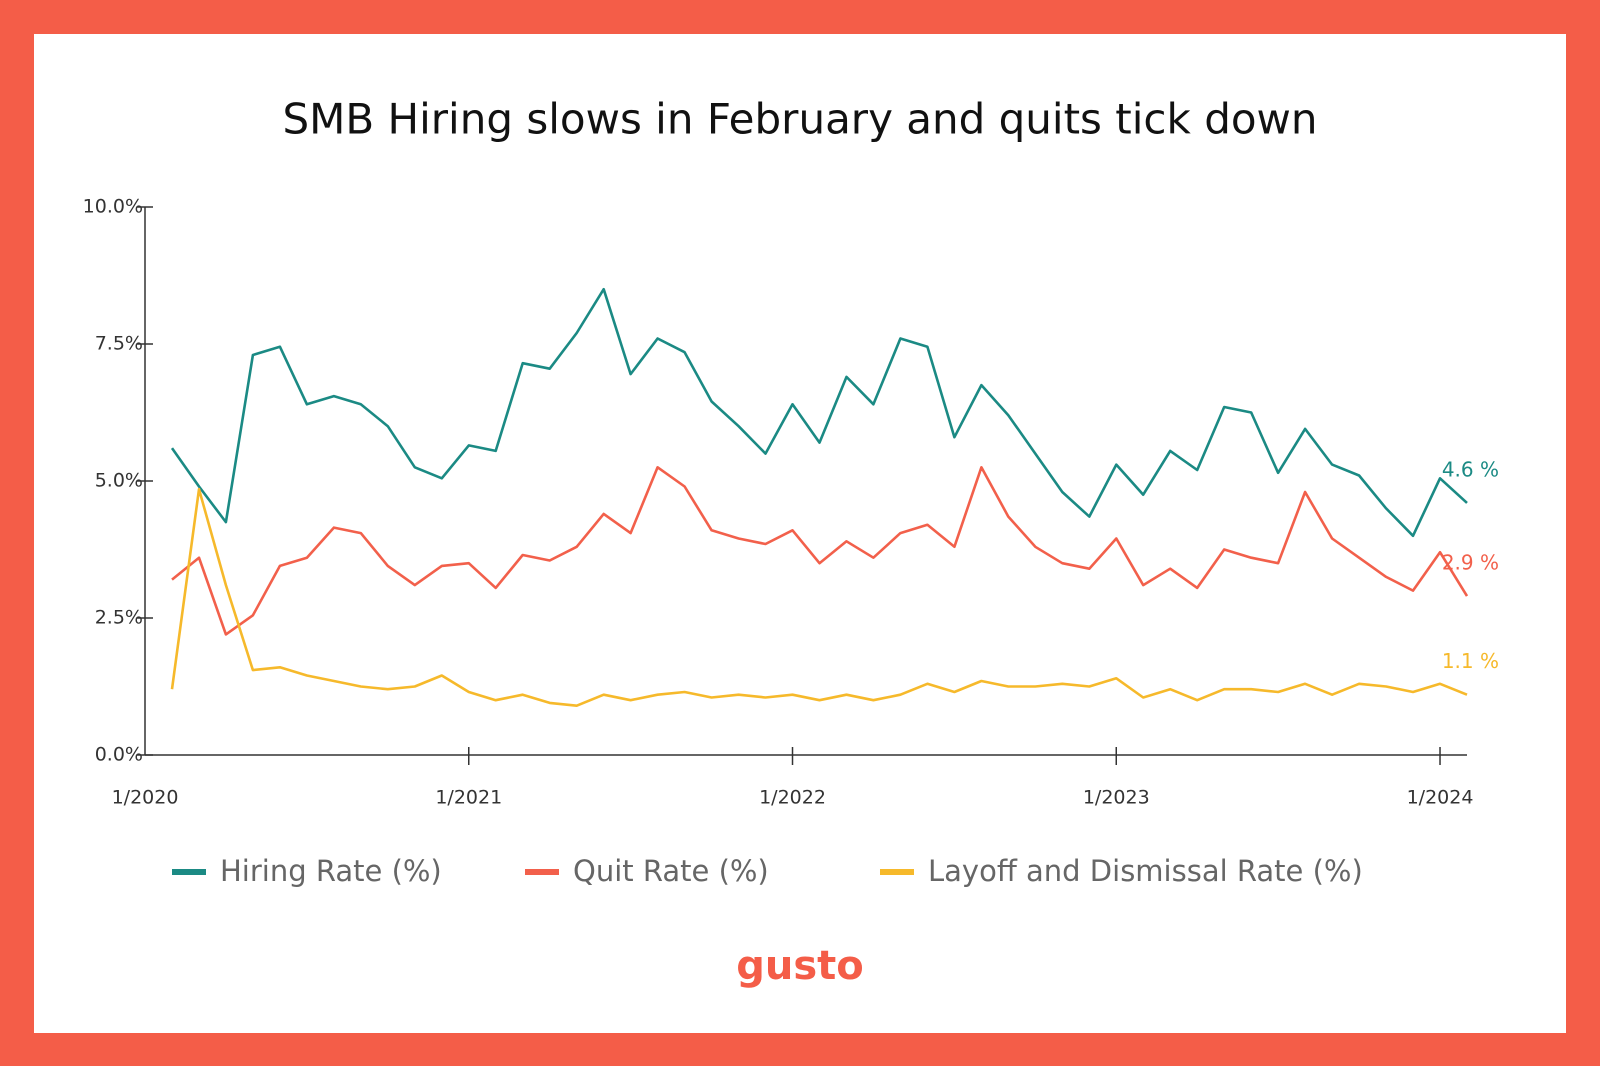 The height and width of the screenshot is (1066, 1600). I want to click on y-tick-label: 5.0%, so click(119, 481).